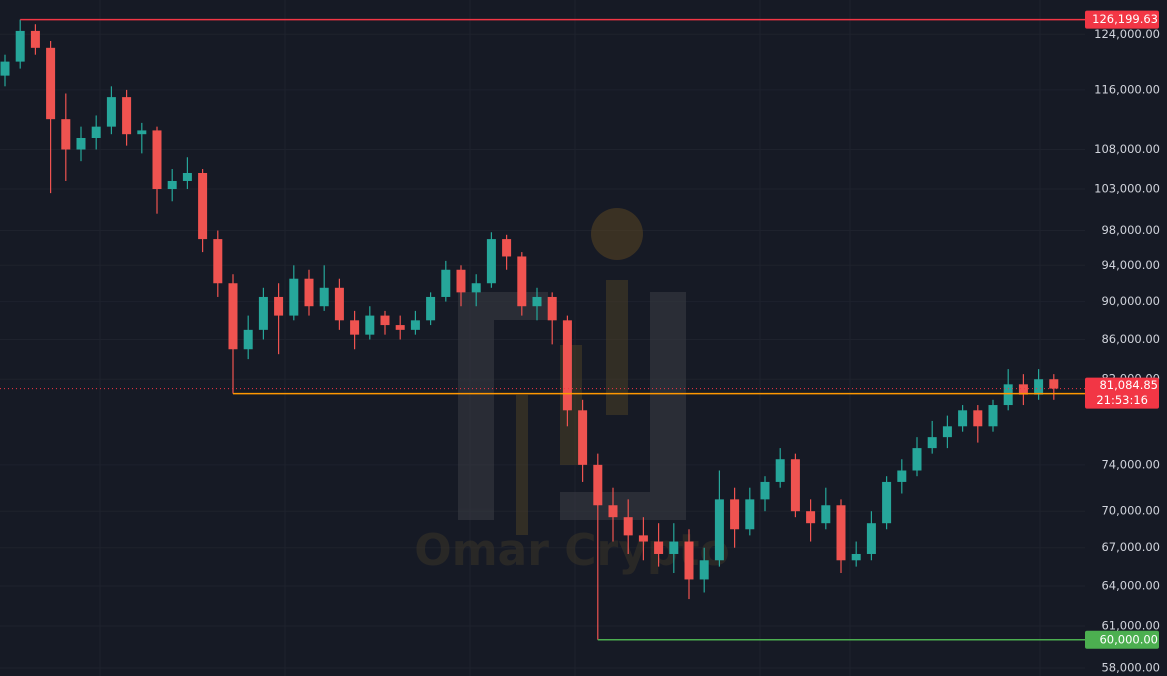  What do you see at coordinates (1130, 547) in the screenshot?
I see `y-tick-label: 67,000.00` at bounding box center [1130, 547].